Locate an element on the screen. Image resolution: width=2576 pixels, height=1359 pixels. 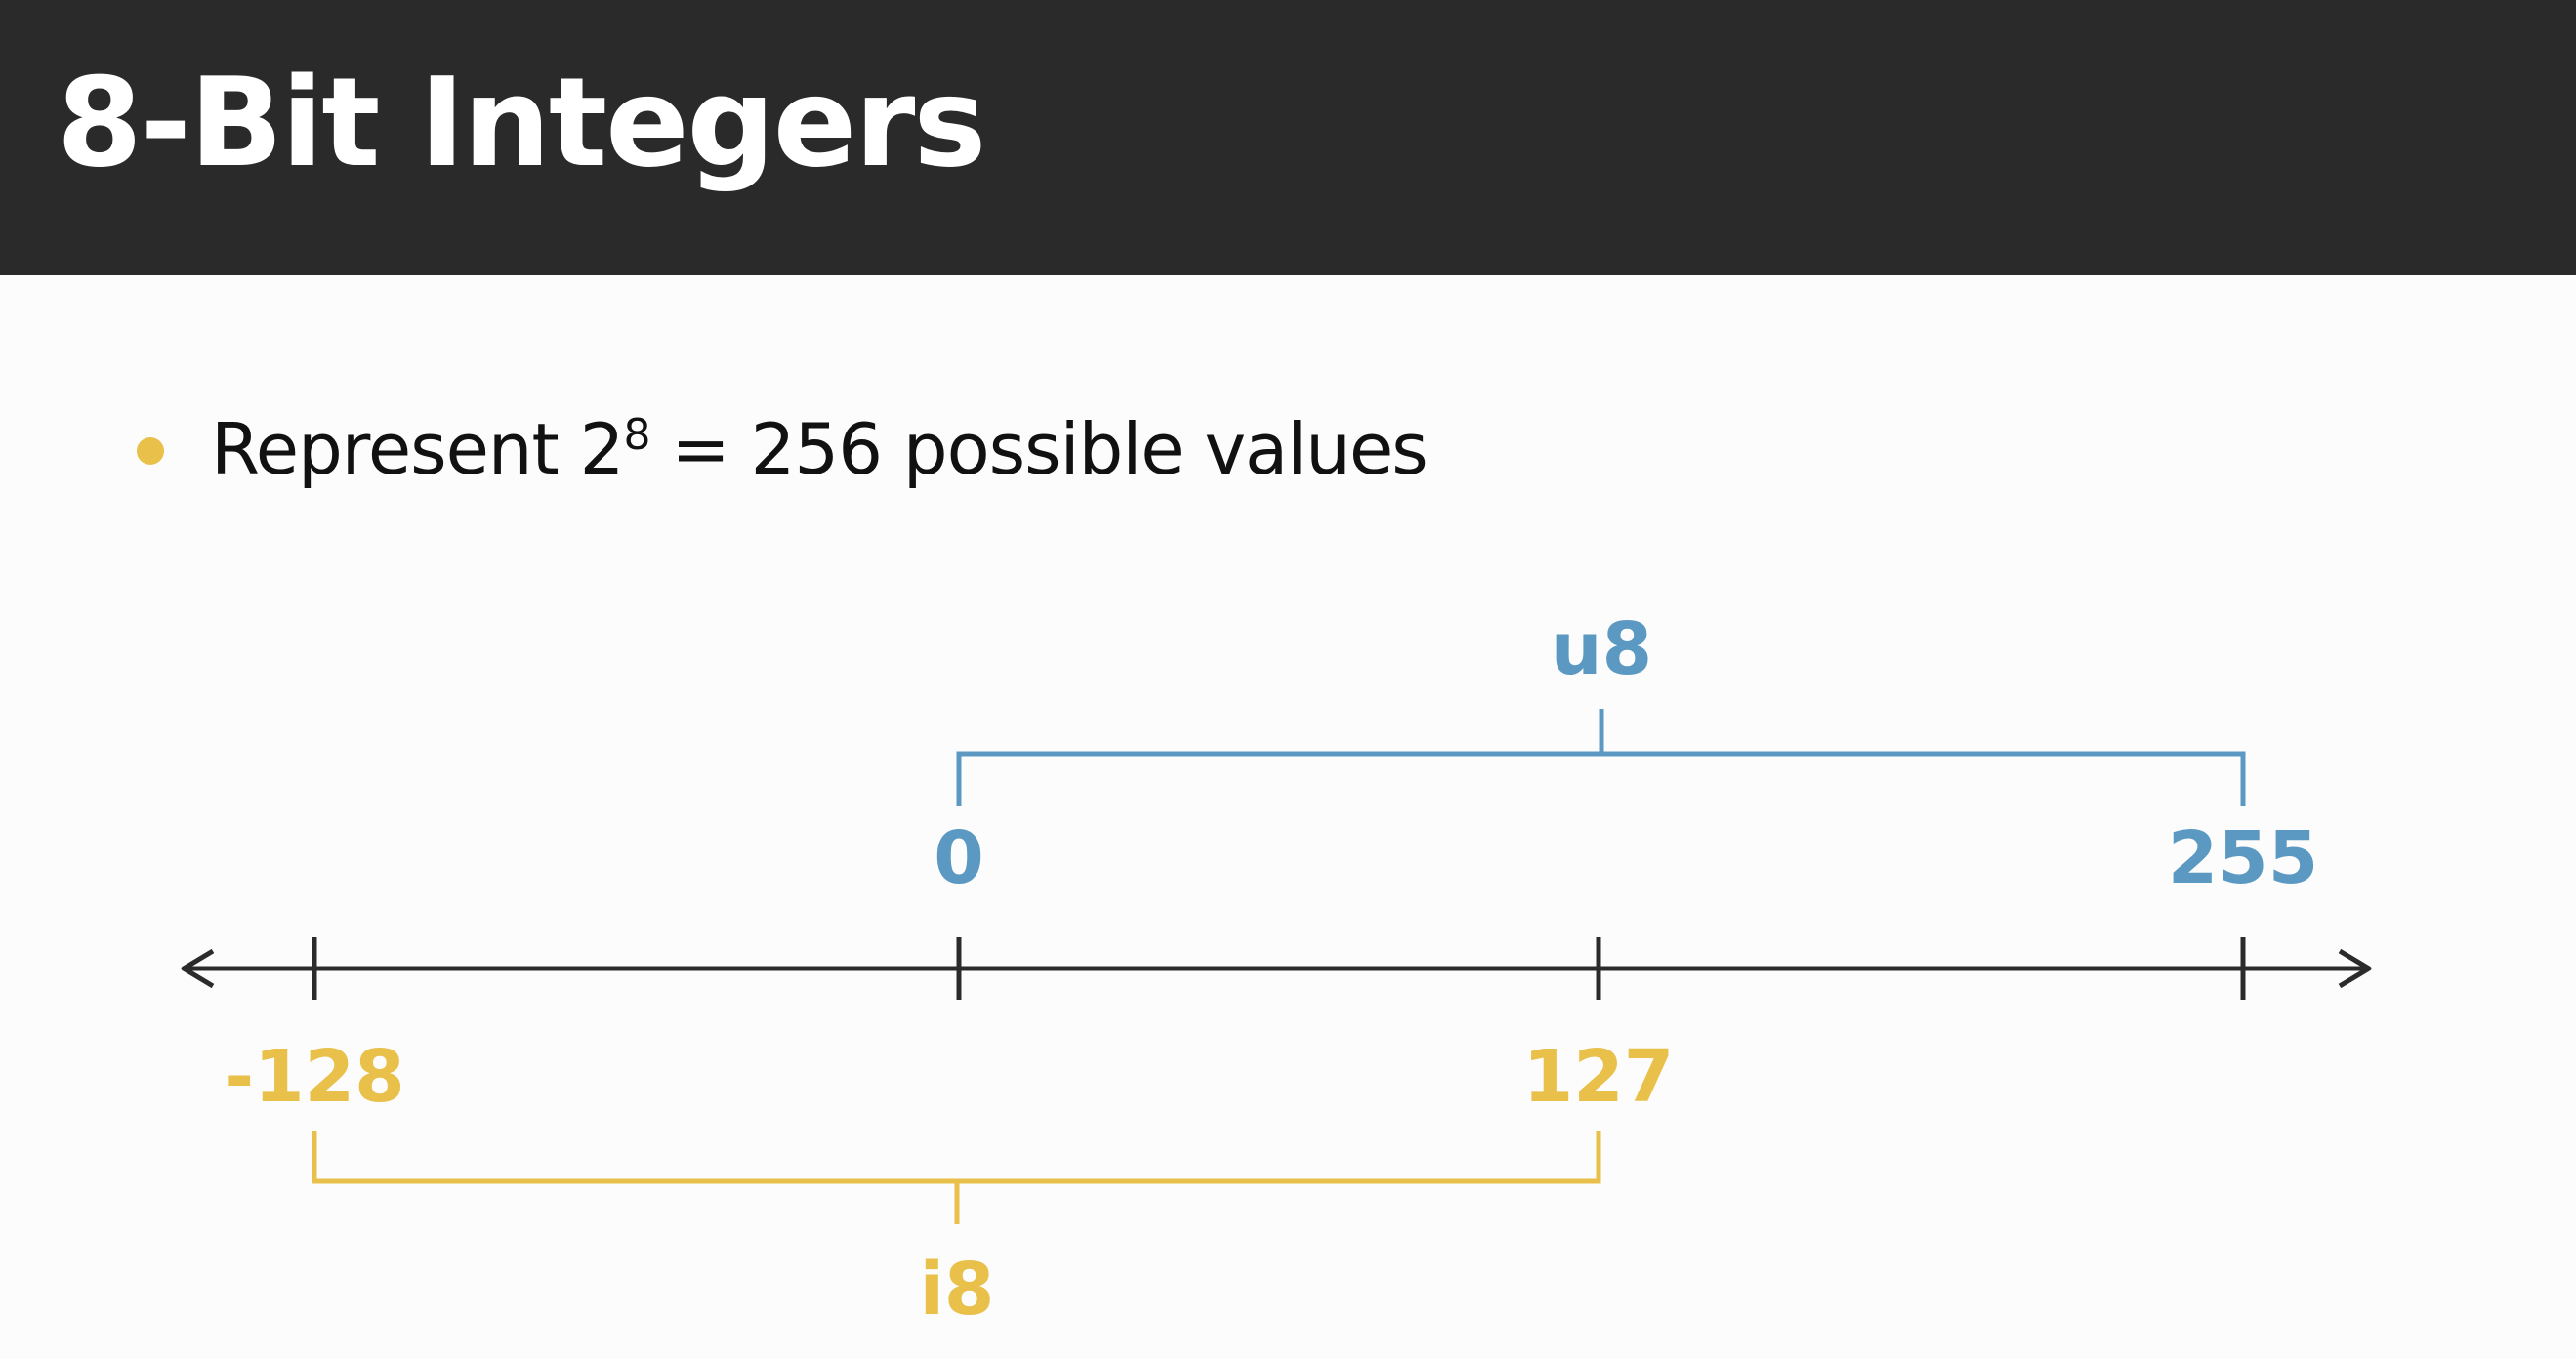
i8-min-label: -128 is located at coordinates (314, 1077).